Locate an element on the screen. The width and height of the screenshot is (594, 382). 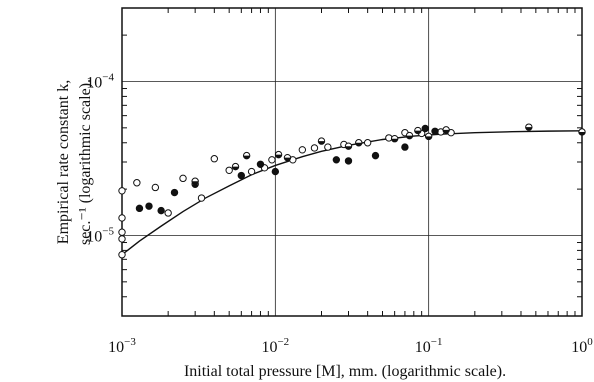
y-axis-title-line2: sec.⁻¹ (logarithmic scale). is located at coordinates (85, 162).